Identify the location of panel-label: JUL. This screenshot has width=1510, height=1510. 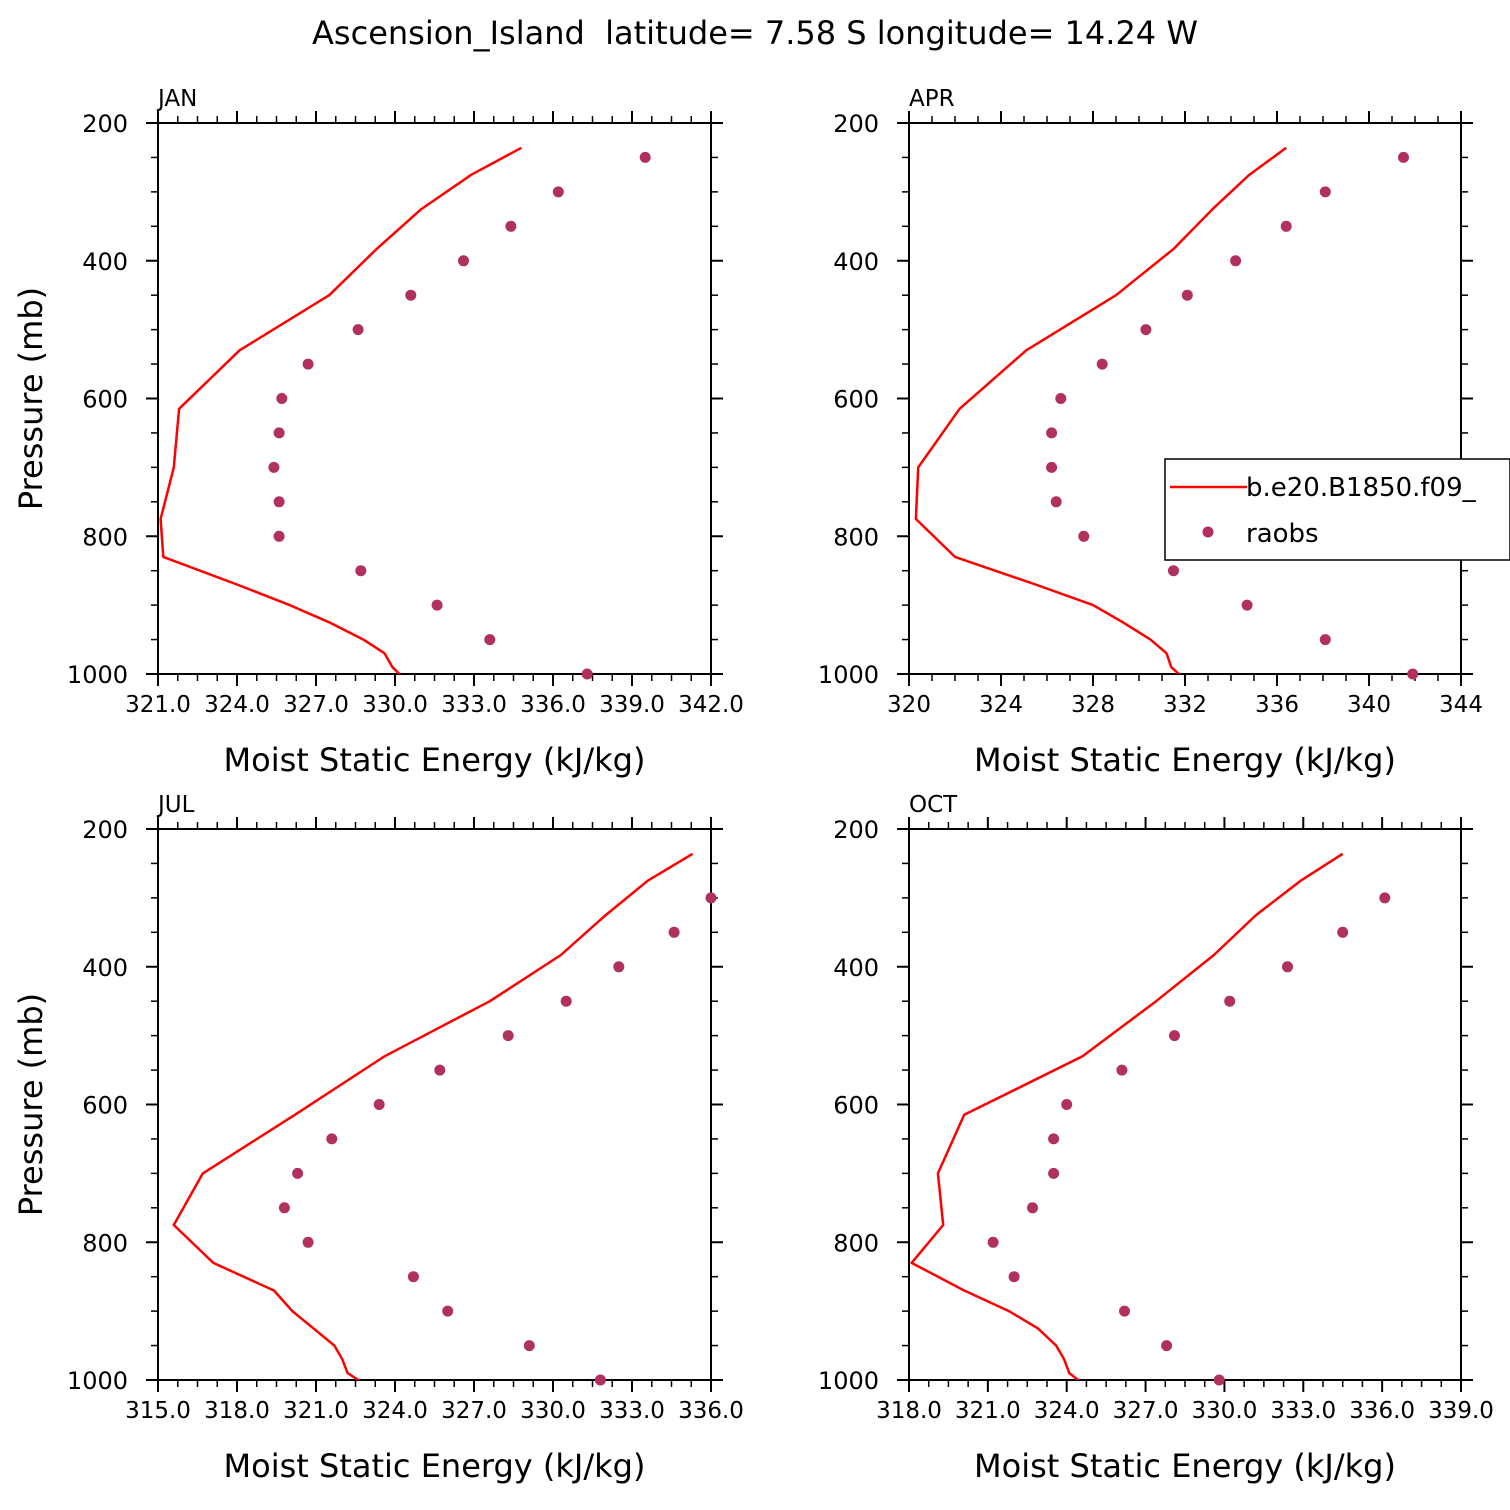
(175, 805).